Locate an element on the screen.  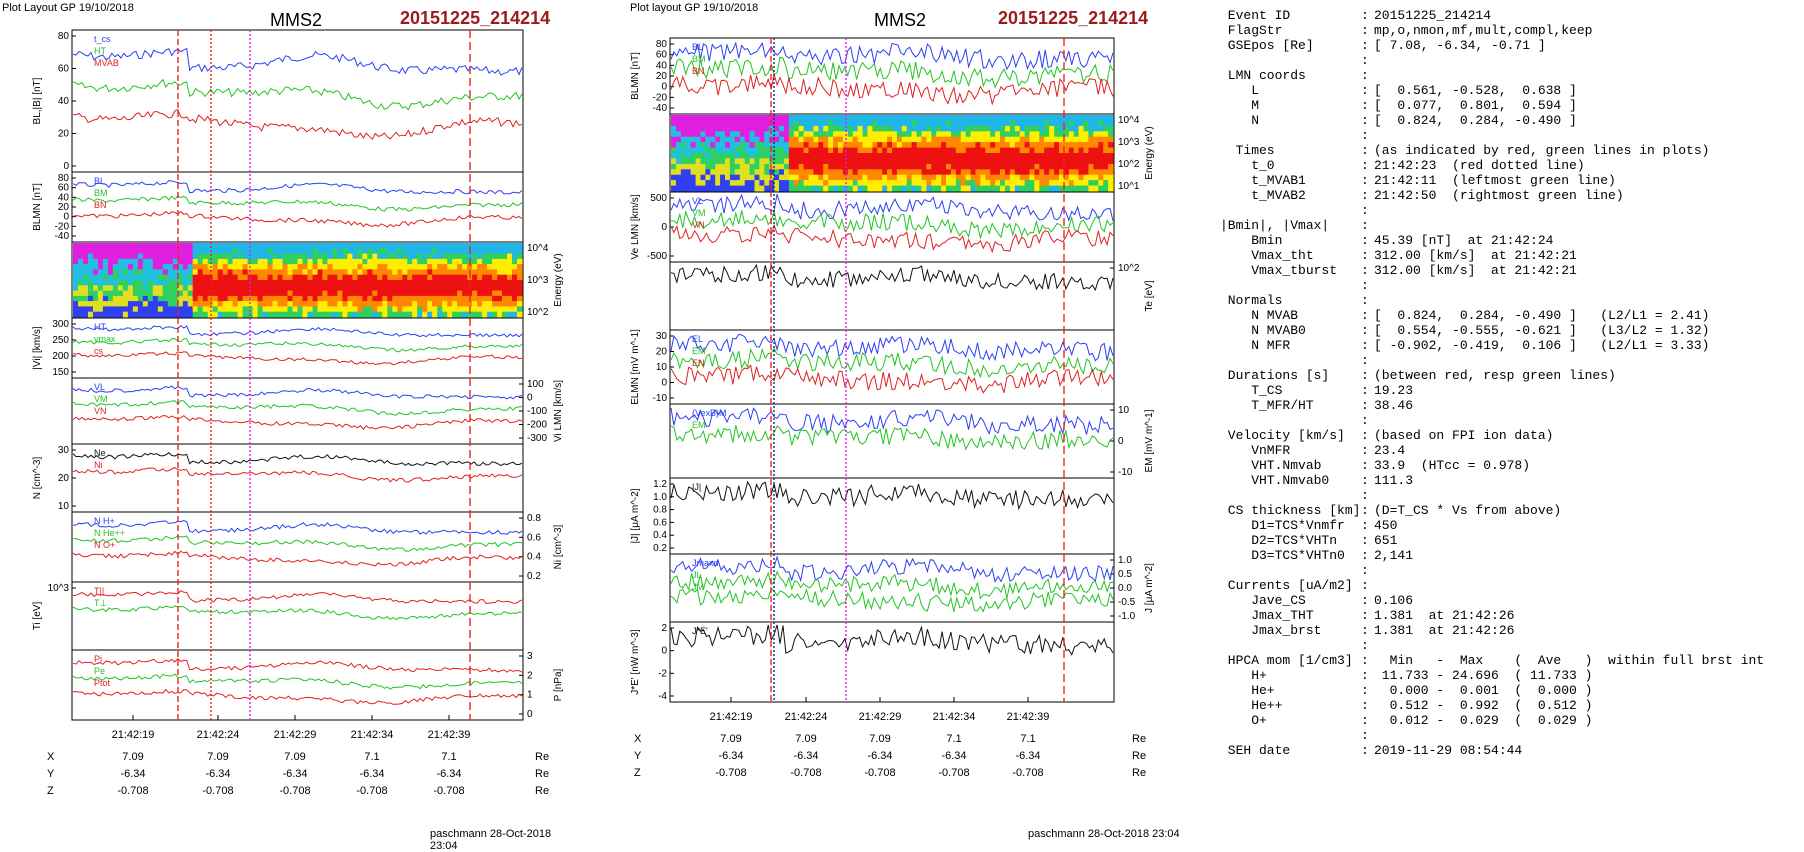
ytick-label: 3 is located at coordinates (530, 656).